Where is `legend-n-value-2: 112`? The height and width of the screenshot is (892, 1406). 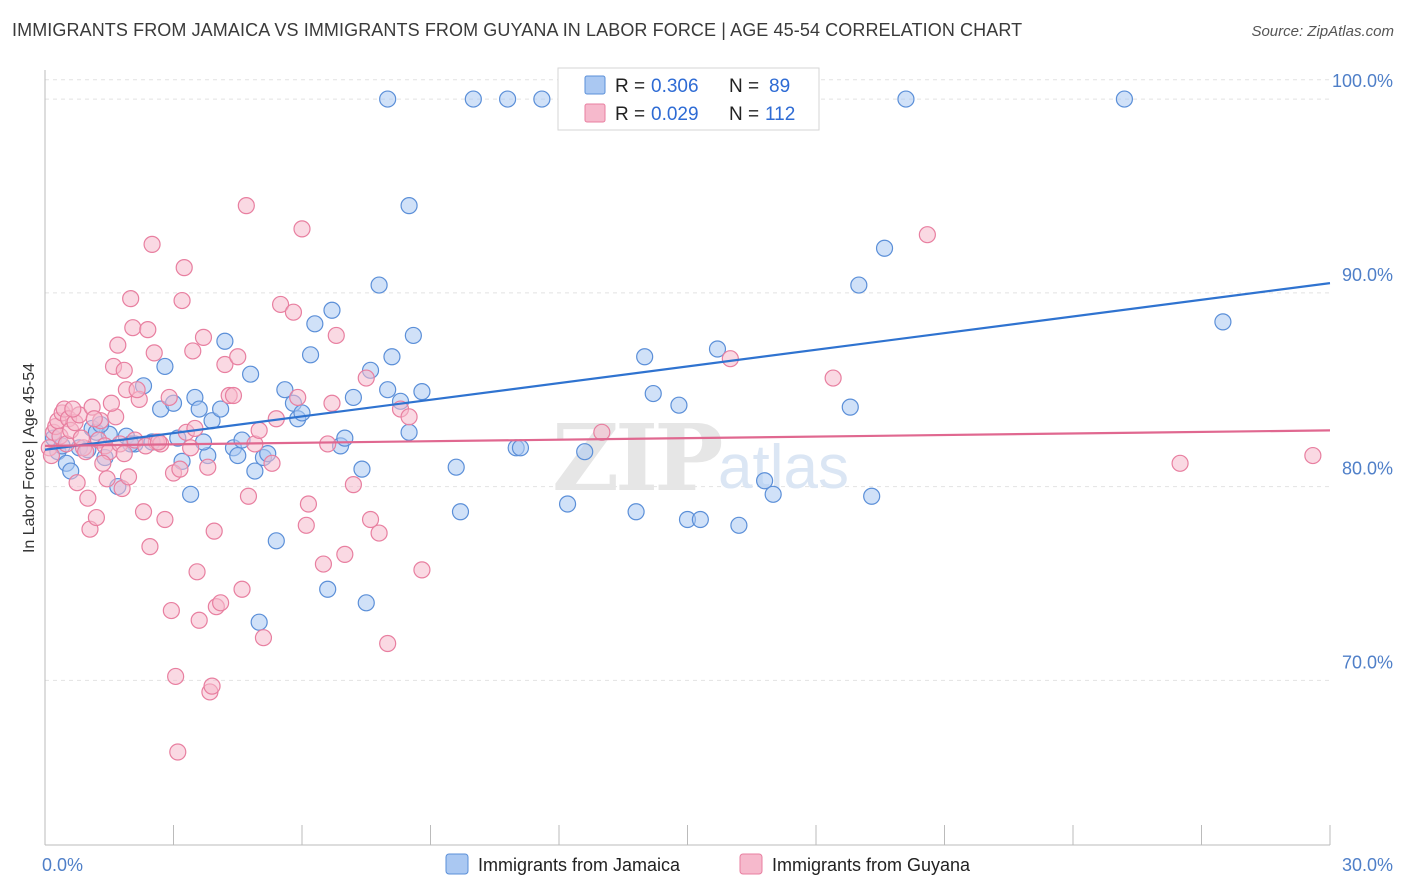 legend-n-value-2: 112 is located at coordinates (780, 114).